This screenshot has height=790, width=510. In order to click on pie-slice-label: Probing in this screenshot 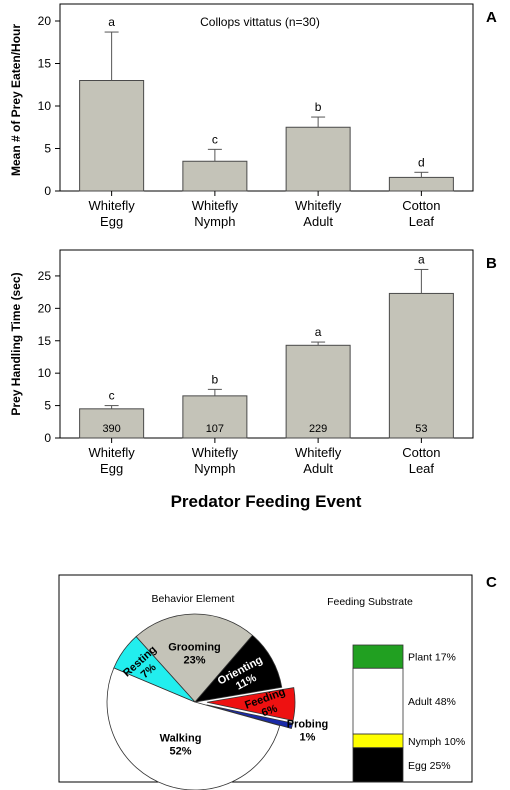, I will do `click(308, 725)`.